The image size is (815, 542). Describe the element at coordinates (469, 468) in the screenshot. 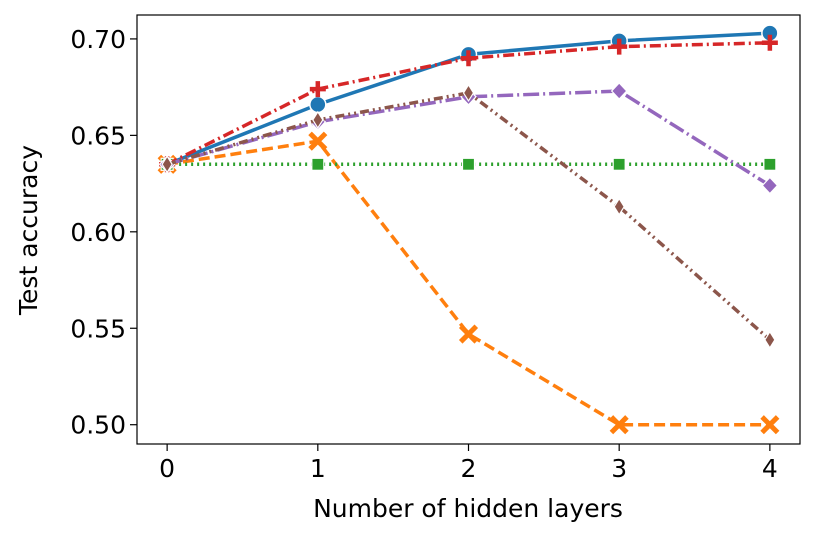

I see `x-tick-label: 2` at that location.